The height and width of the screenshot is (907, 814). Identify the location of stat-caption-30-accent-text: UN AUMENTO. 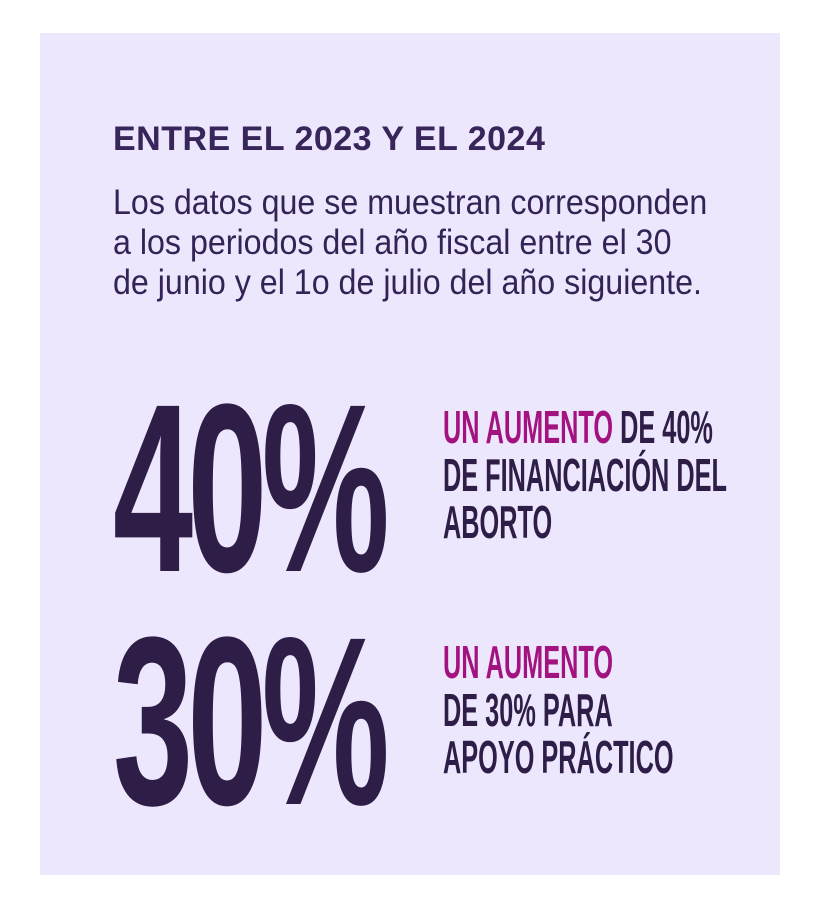
(528, 662).